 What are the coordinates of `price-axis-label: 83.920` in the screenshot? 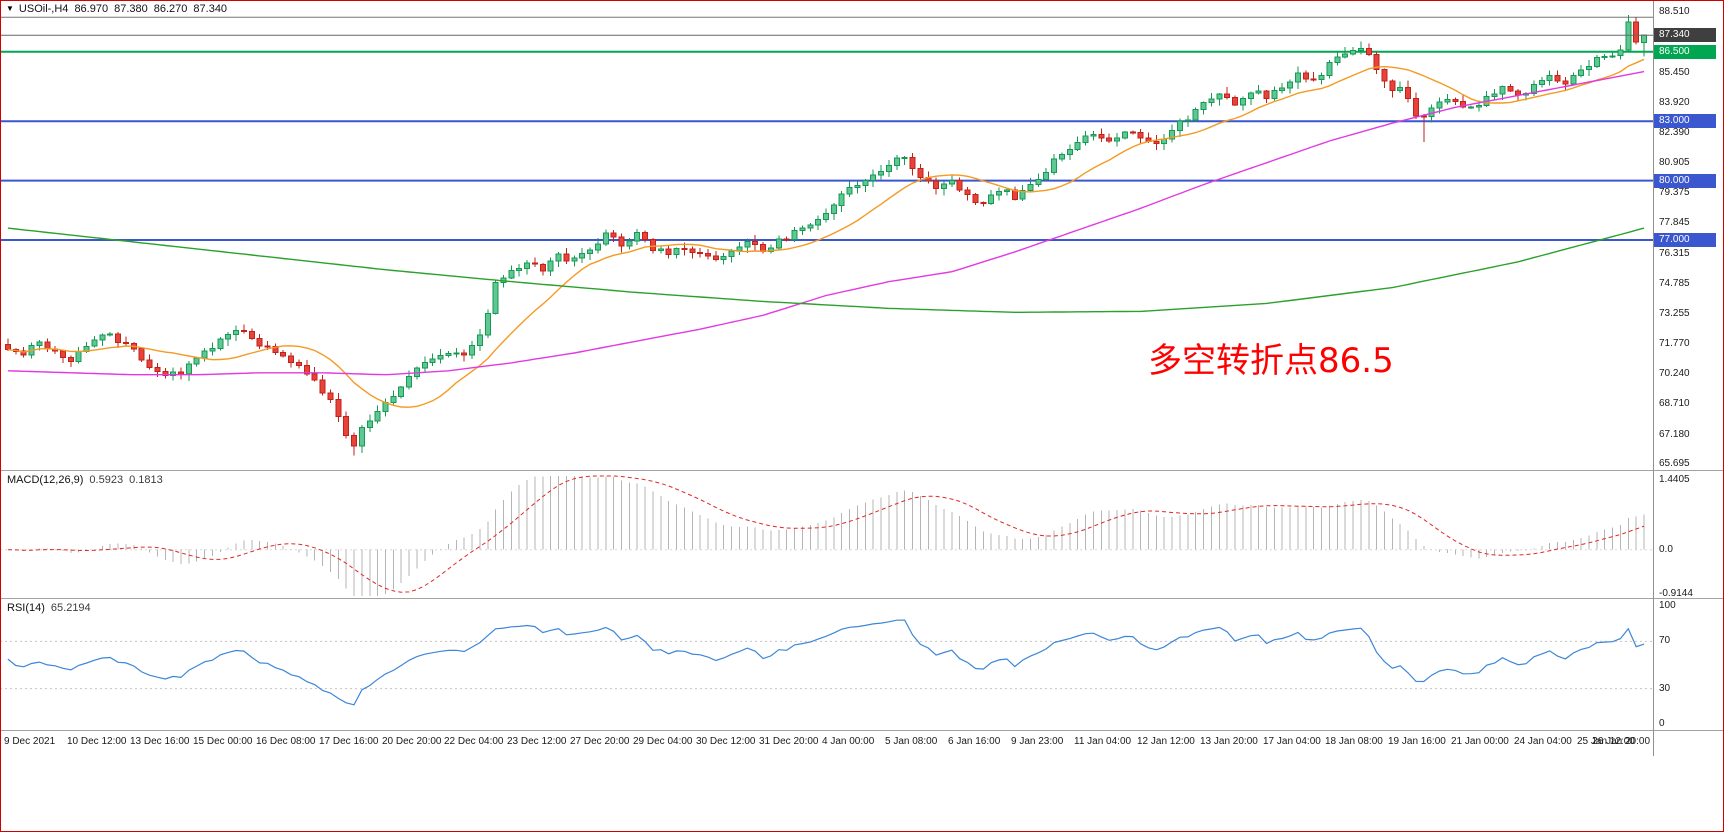 It's located at (1674, 102).